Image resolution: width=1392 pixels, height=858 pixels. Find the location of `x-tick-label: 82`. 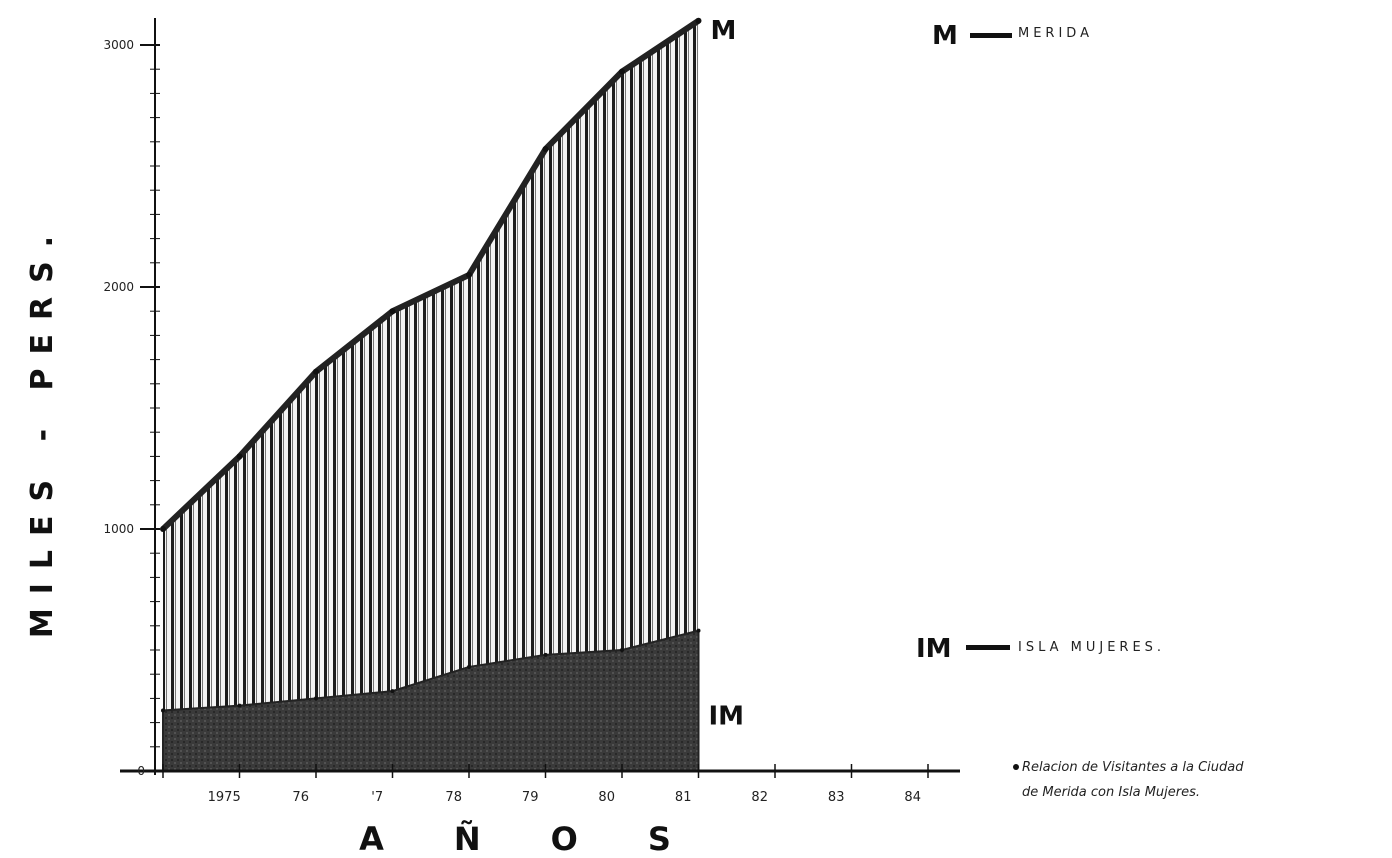

x-tick-label: 82 is located at coordinates (759, 797).